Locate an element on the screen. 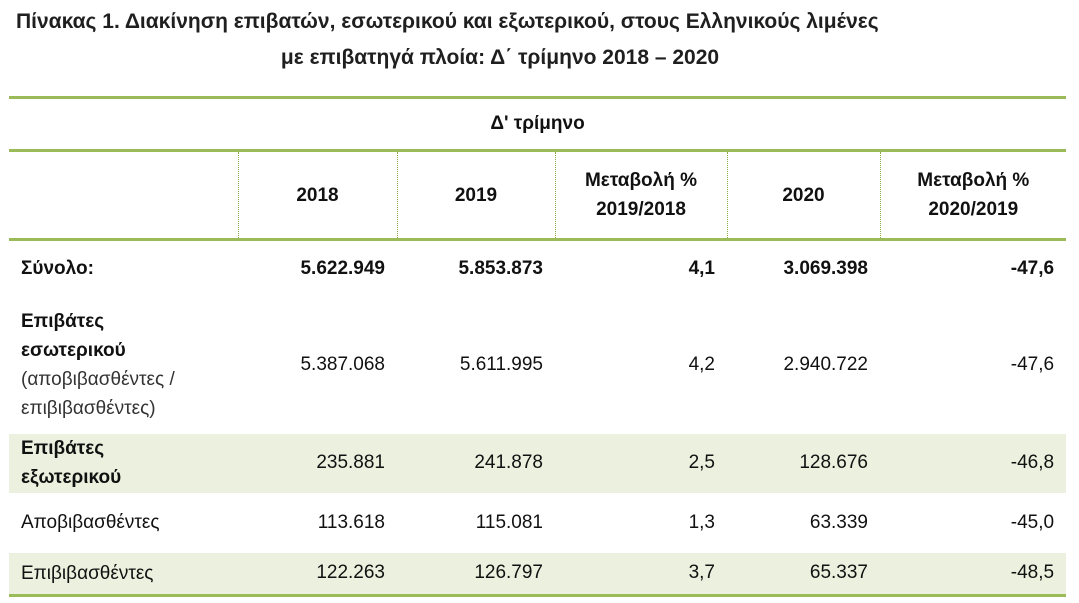  header-change-2020-2019: Μεταβολή % 2020/2019 is located at coordinates (973, 195).